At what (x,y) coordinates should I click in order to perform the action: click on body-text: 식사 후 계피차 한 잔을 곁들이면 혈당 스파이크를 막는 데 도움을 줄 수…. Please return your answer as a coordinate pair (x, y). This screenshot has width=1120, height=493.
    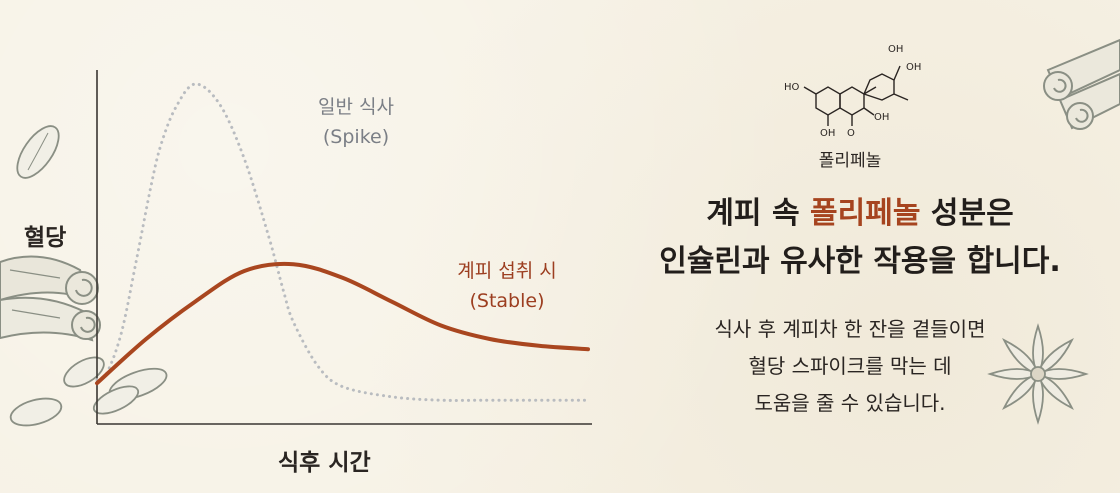
    Looking at the image, I should click on (850, 366).